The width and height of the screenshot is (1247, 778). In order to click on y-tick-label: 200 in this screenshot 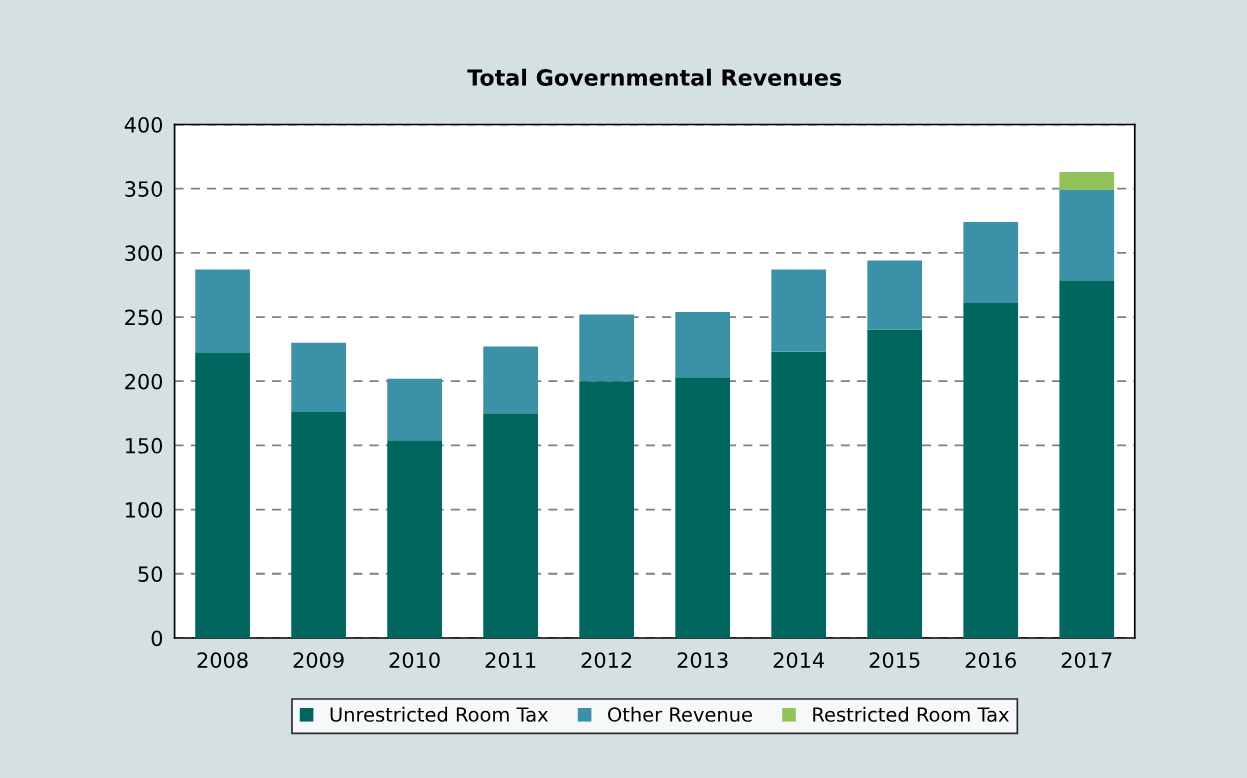, I will do `click(144, 381)`.